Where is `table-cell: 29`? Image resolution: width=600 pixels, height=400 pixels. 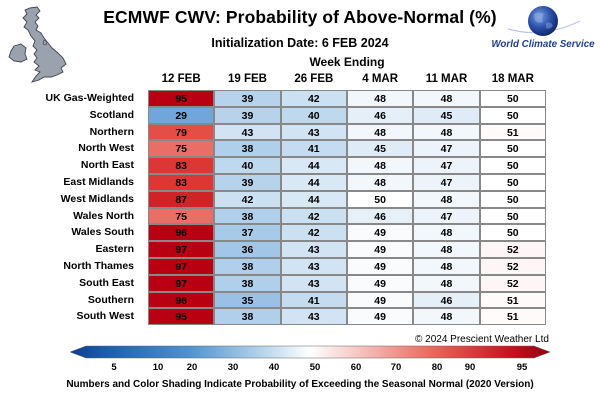
table-cell: 29 is located at coordinates (181, 115).